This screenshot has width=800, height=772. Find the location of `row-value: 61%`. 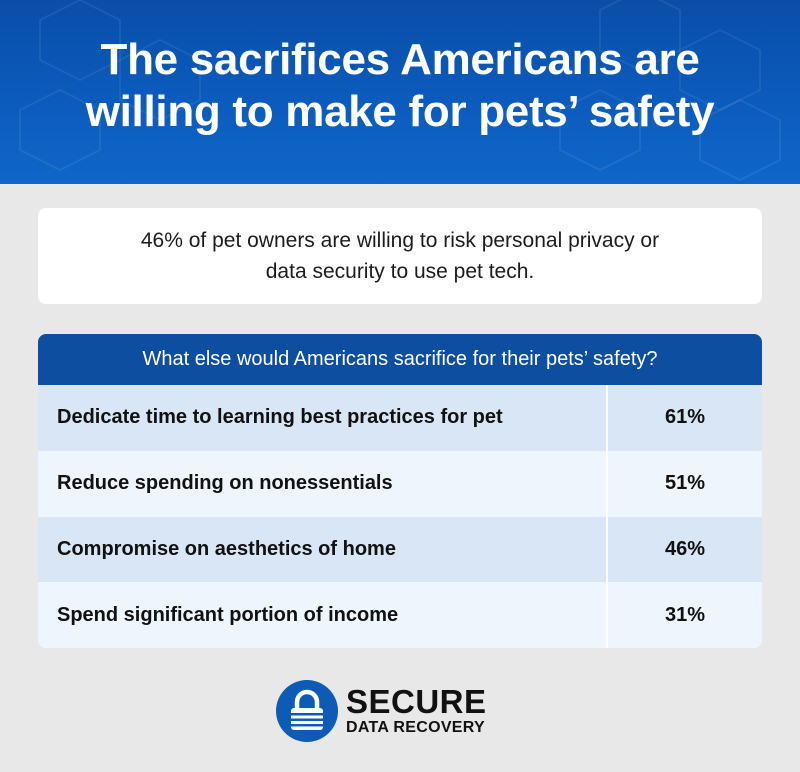

row-value: 61% is located at coordinates (685, 417).